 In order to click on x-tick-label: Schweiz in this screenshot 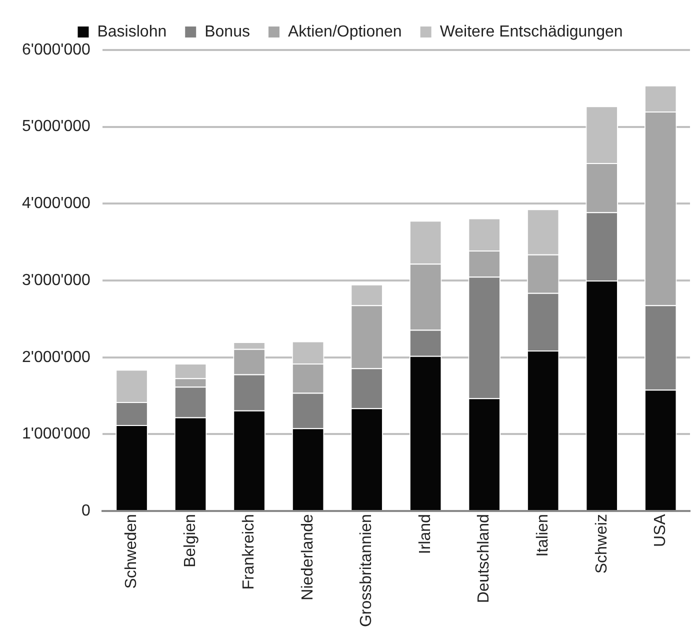, I will do `click(601, 544)`.